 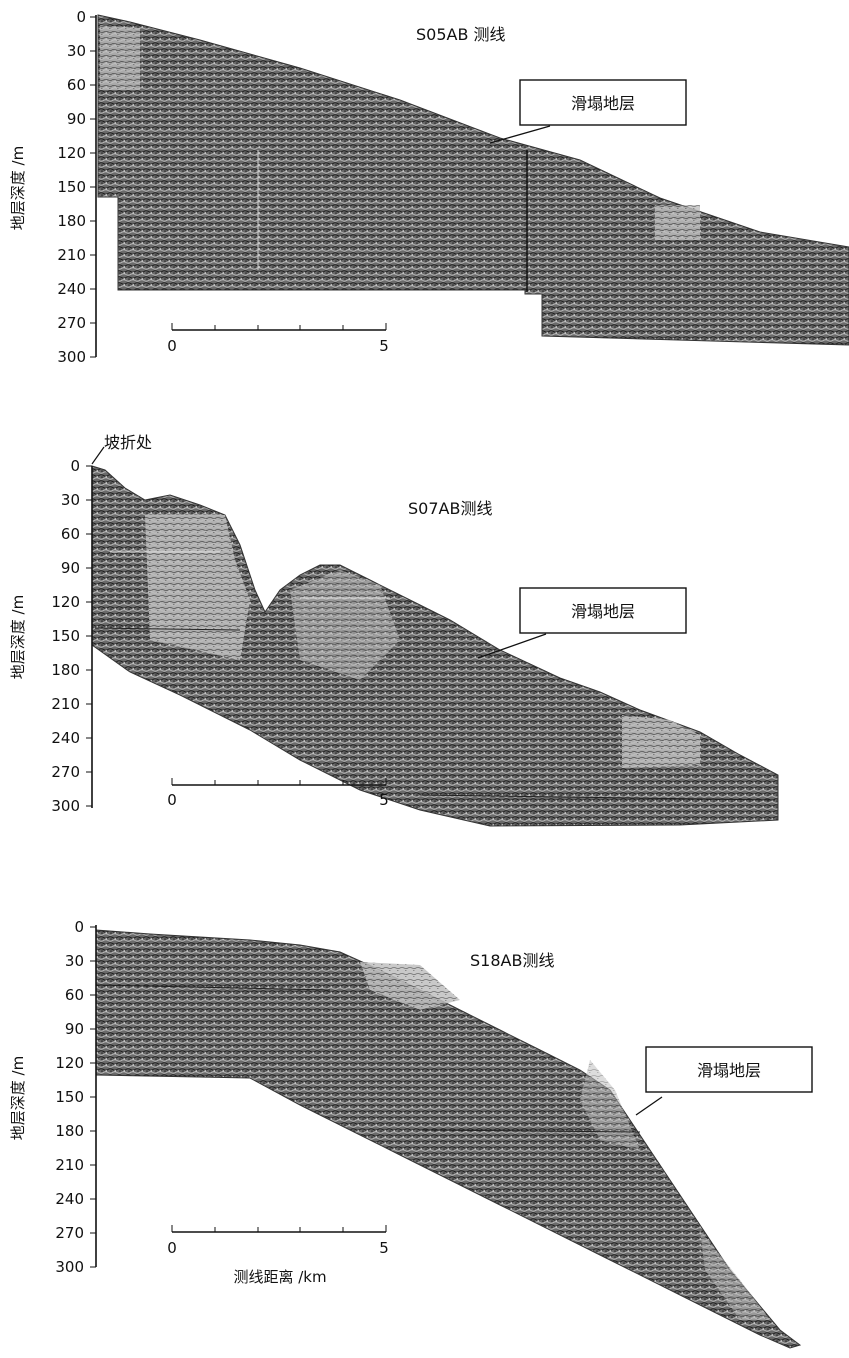 What do you see at coordinates (278, 1255) in the screenshot?
I see `scale-bar: 0 5 测线距离 /km` at bounding box center [278, 1255].